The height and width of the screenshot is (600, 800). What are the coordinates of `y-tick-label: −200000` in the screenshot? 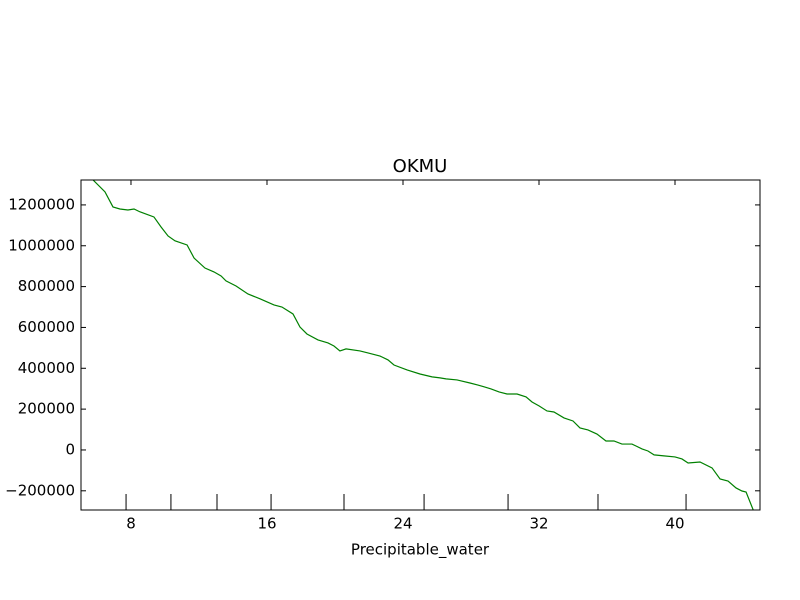 It's located at (40, 490).